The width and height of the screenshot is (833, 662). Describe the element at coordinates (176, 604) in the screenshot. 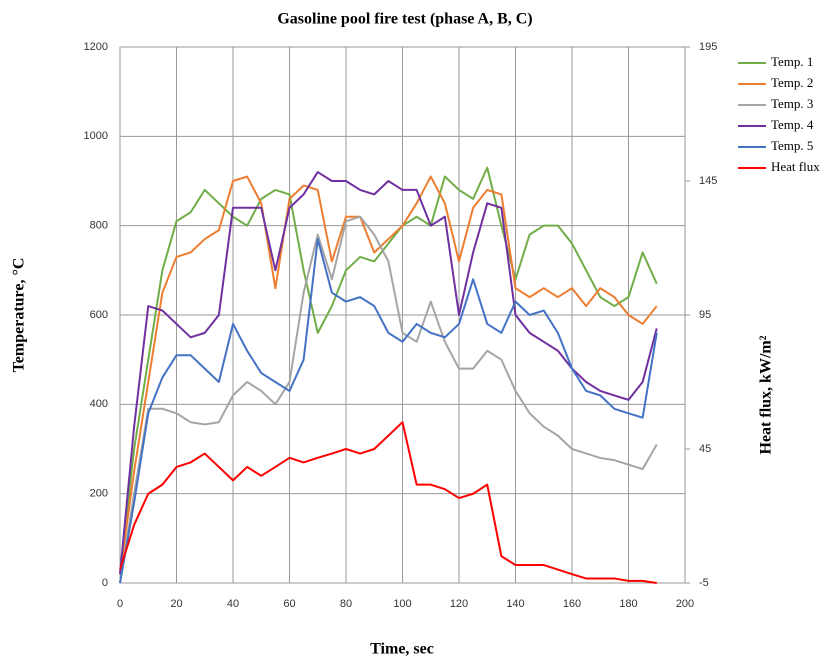

I see `x-tick-label: 20` at that location.